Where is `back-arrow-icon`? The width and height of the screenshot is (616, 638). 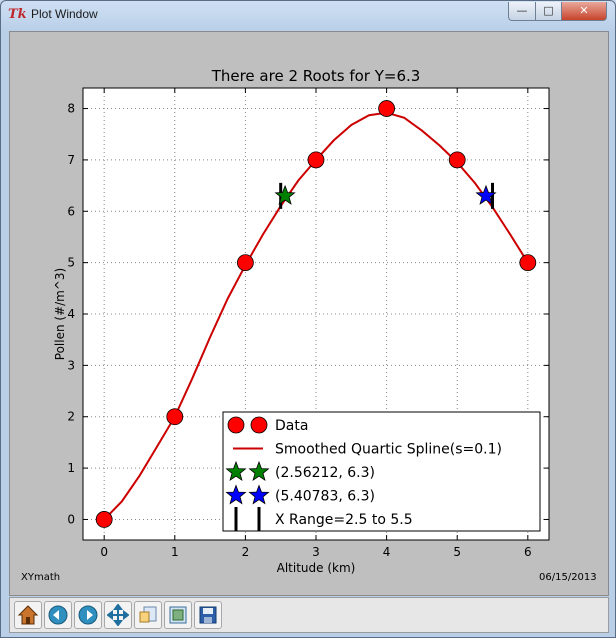
back-arrow-icon is located at coordinates (58, 615).